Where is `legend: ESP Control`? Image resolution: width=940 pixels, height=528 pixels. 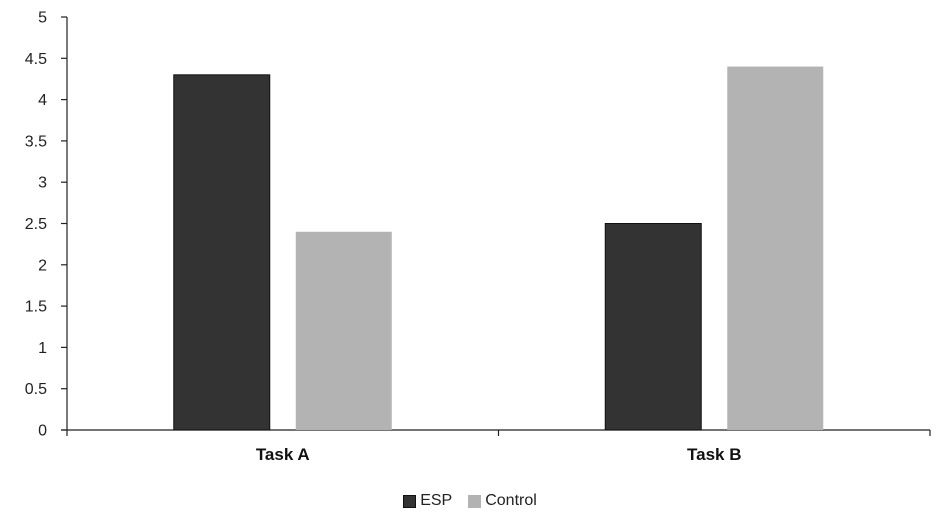 legend: ESP Control is located at coordinates (470, 501).